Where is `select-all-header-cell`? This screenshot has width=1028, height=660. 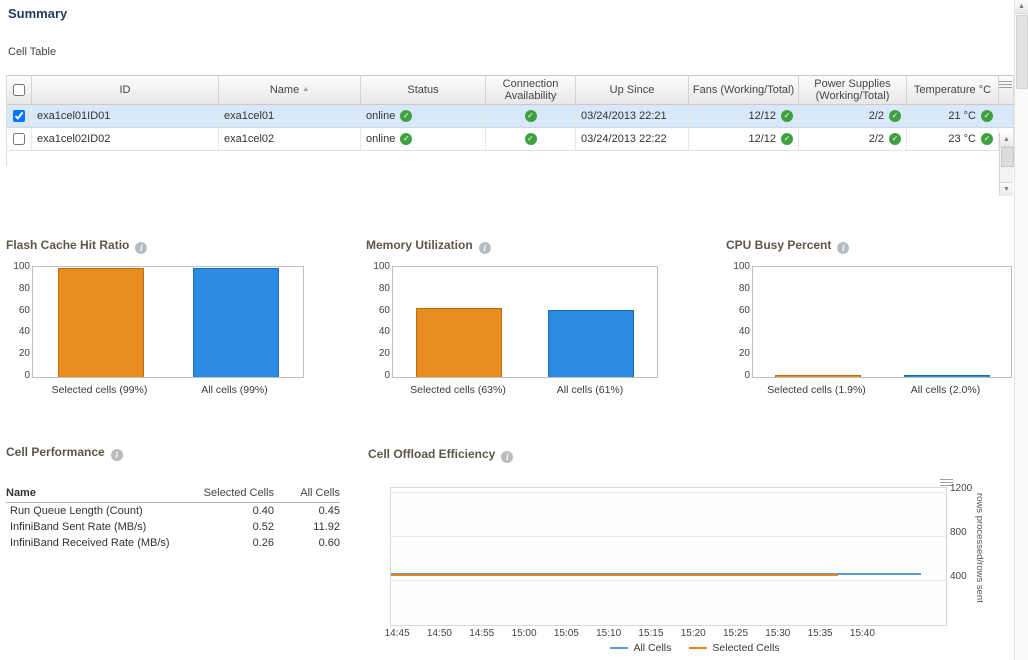
select-all-header-cell is located at coordinates (19, 90).